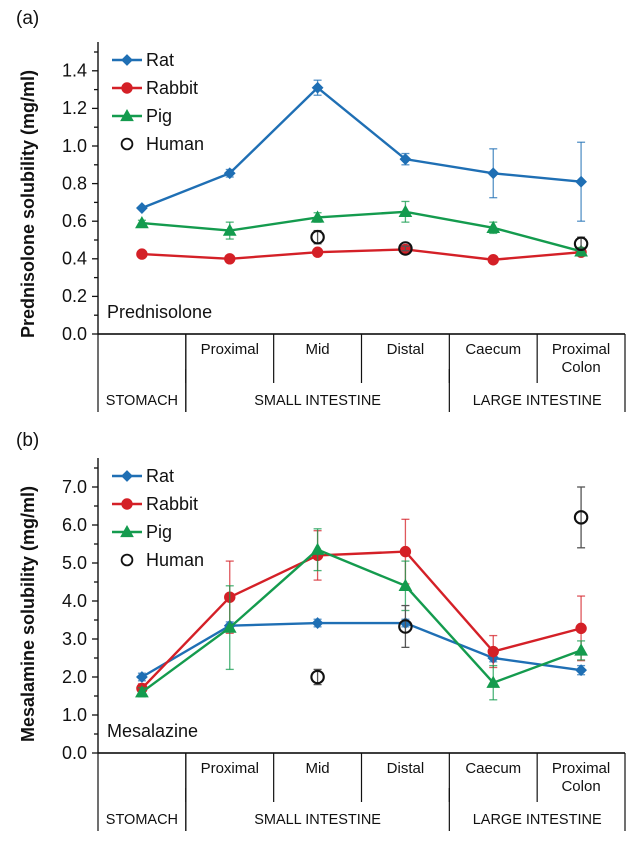 The image size is (637, 845). What do you see at coordinates (74, 108) in the screenshot?
I see `y-tick-label: 1.2` at bounding box center [74, 108].